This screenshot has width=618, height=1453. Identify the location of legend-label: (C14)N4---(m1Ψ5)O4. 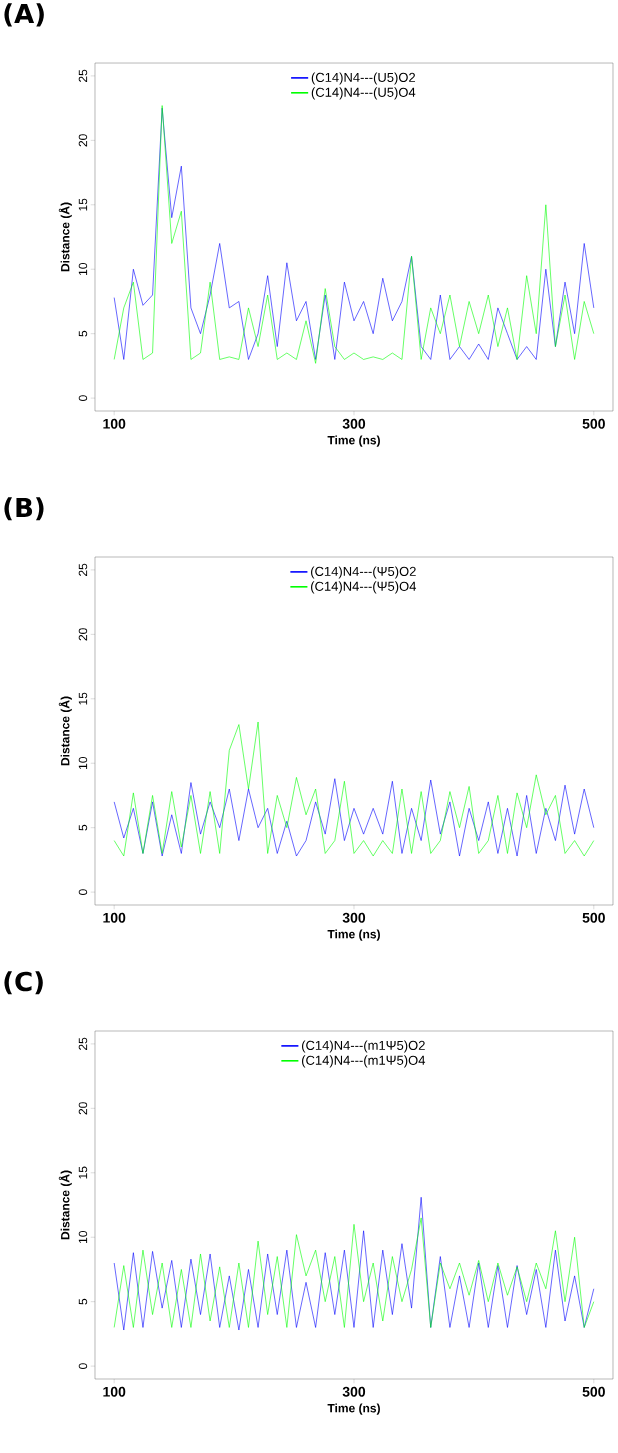
(364, 1061).